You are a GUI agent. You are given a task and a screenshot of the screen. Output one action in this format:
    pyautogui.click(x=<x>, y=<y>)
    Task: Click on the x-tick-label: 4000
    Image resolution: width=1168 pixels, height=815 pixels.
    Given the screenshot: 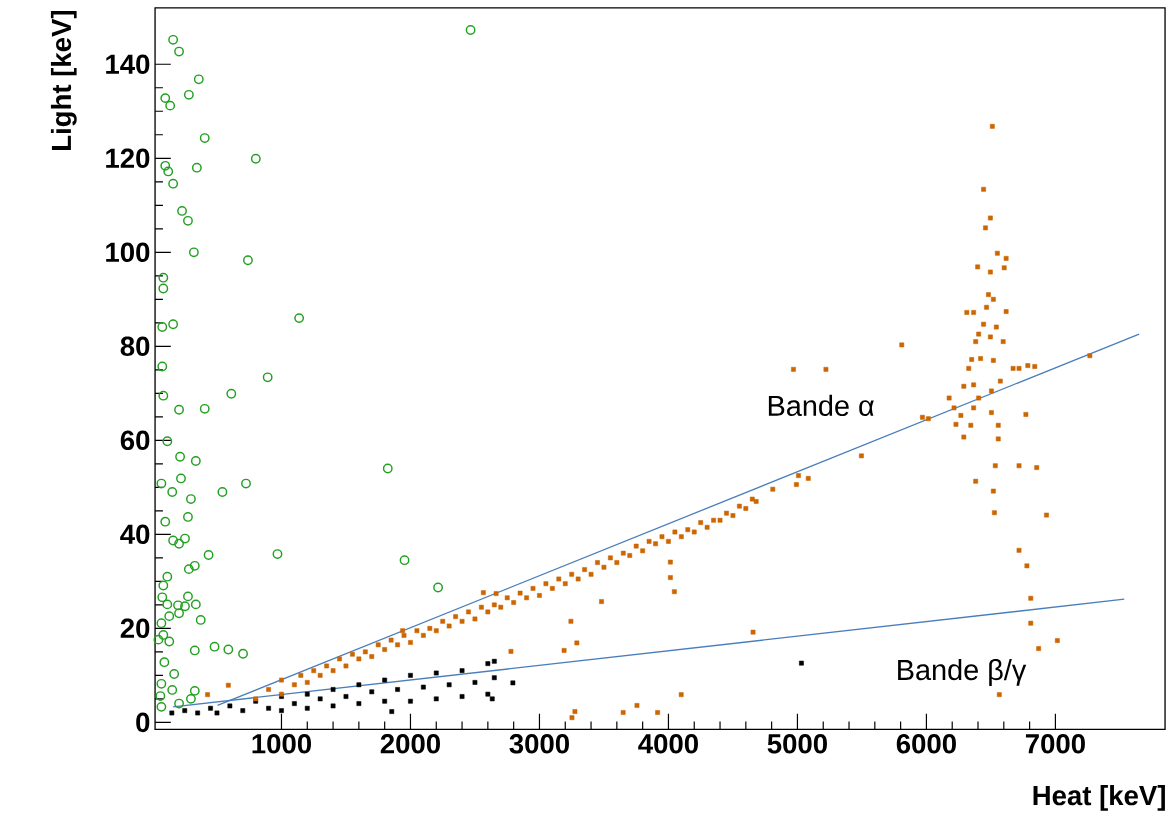 What is the action you would take?
    pyautogui.click(x=668, y=744)
    